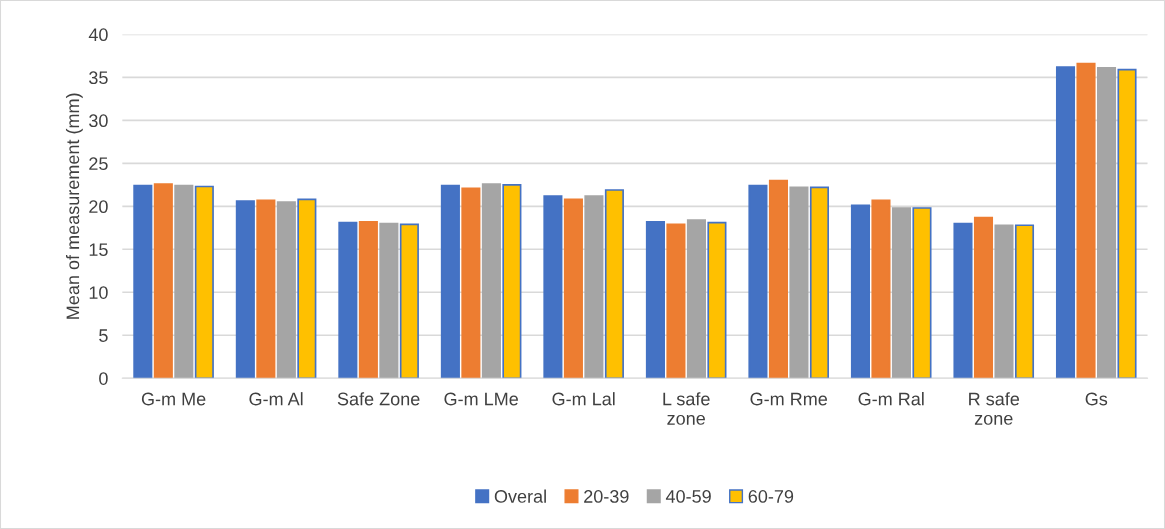  Describe the element at coordinates (378, 399) in the screenshot. I see `x-tick-label: Safe Zone` at that location.